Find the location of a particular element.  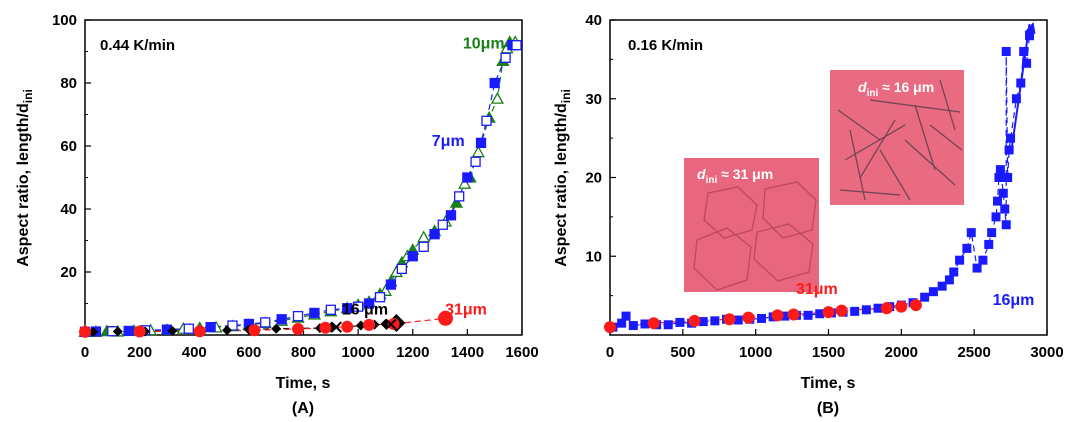

panel-a-series-labels: 10μm 7μm 16 μm 31μm is located at coordinates (423, 176).